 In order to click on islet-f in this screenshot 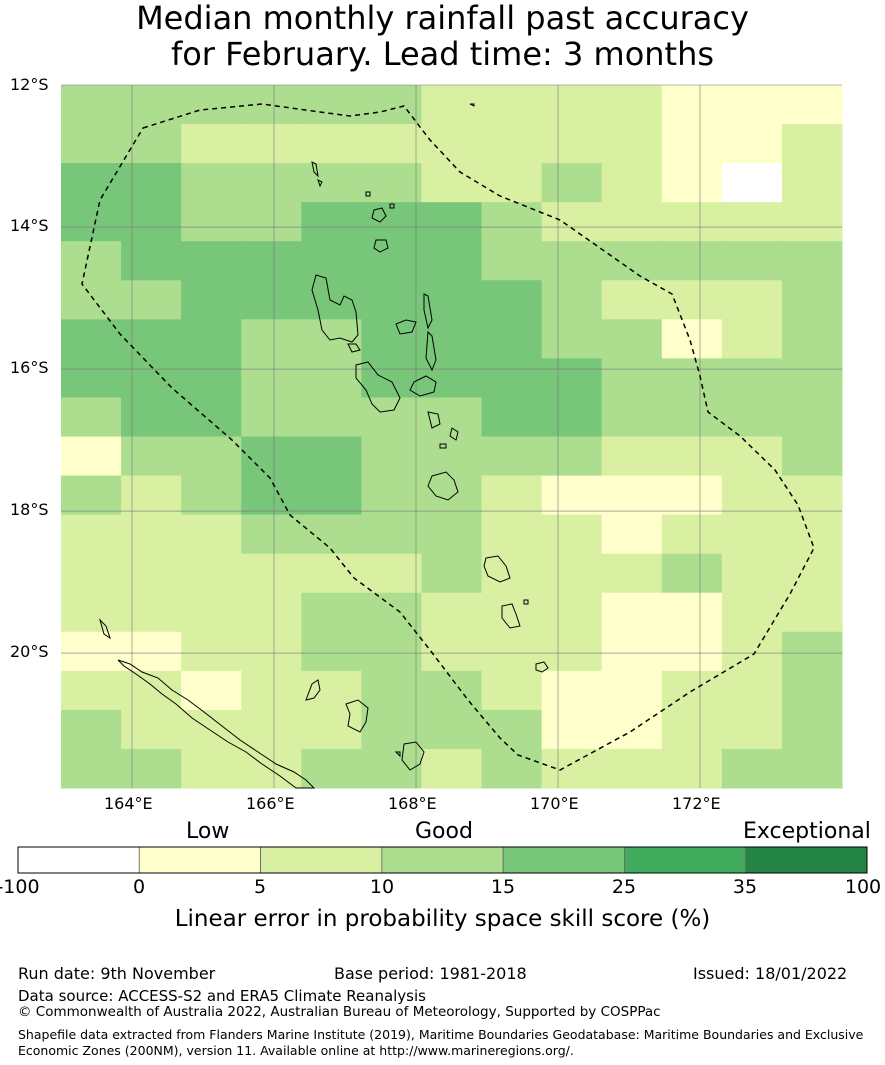, I will do `click(354, 348)`.